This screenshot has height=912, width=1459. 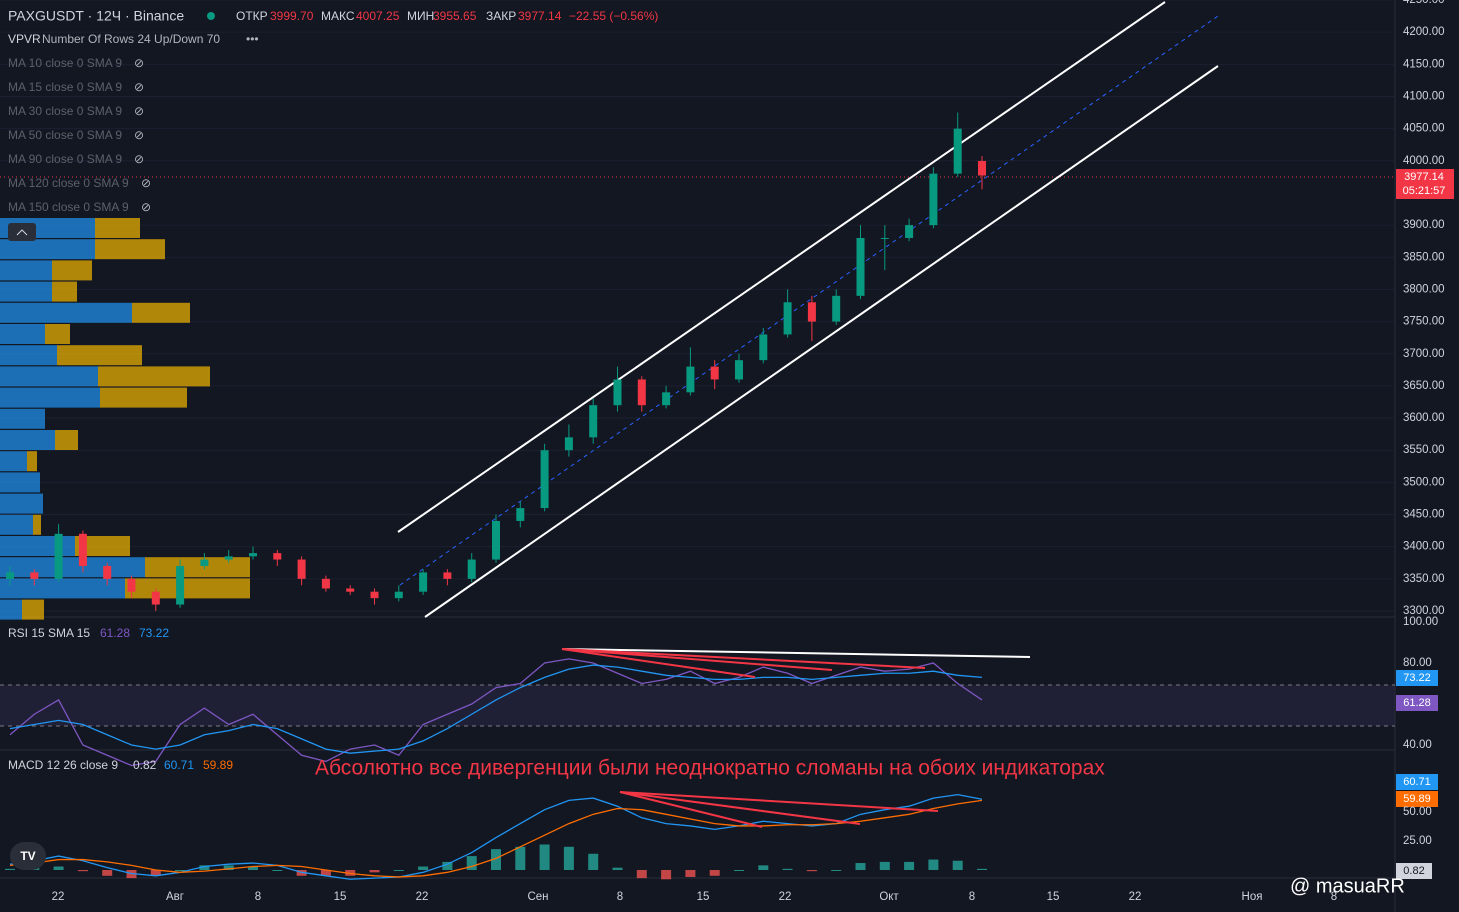 What do you see at coordinates (1424, 257) in the screenshot?
I see `y-tick-label: 3850.00` at bounding box center [1424, 257].